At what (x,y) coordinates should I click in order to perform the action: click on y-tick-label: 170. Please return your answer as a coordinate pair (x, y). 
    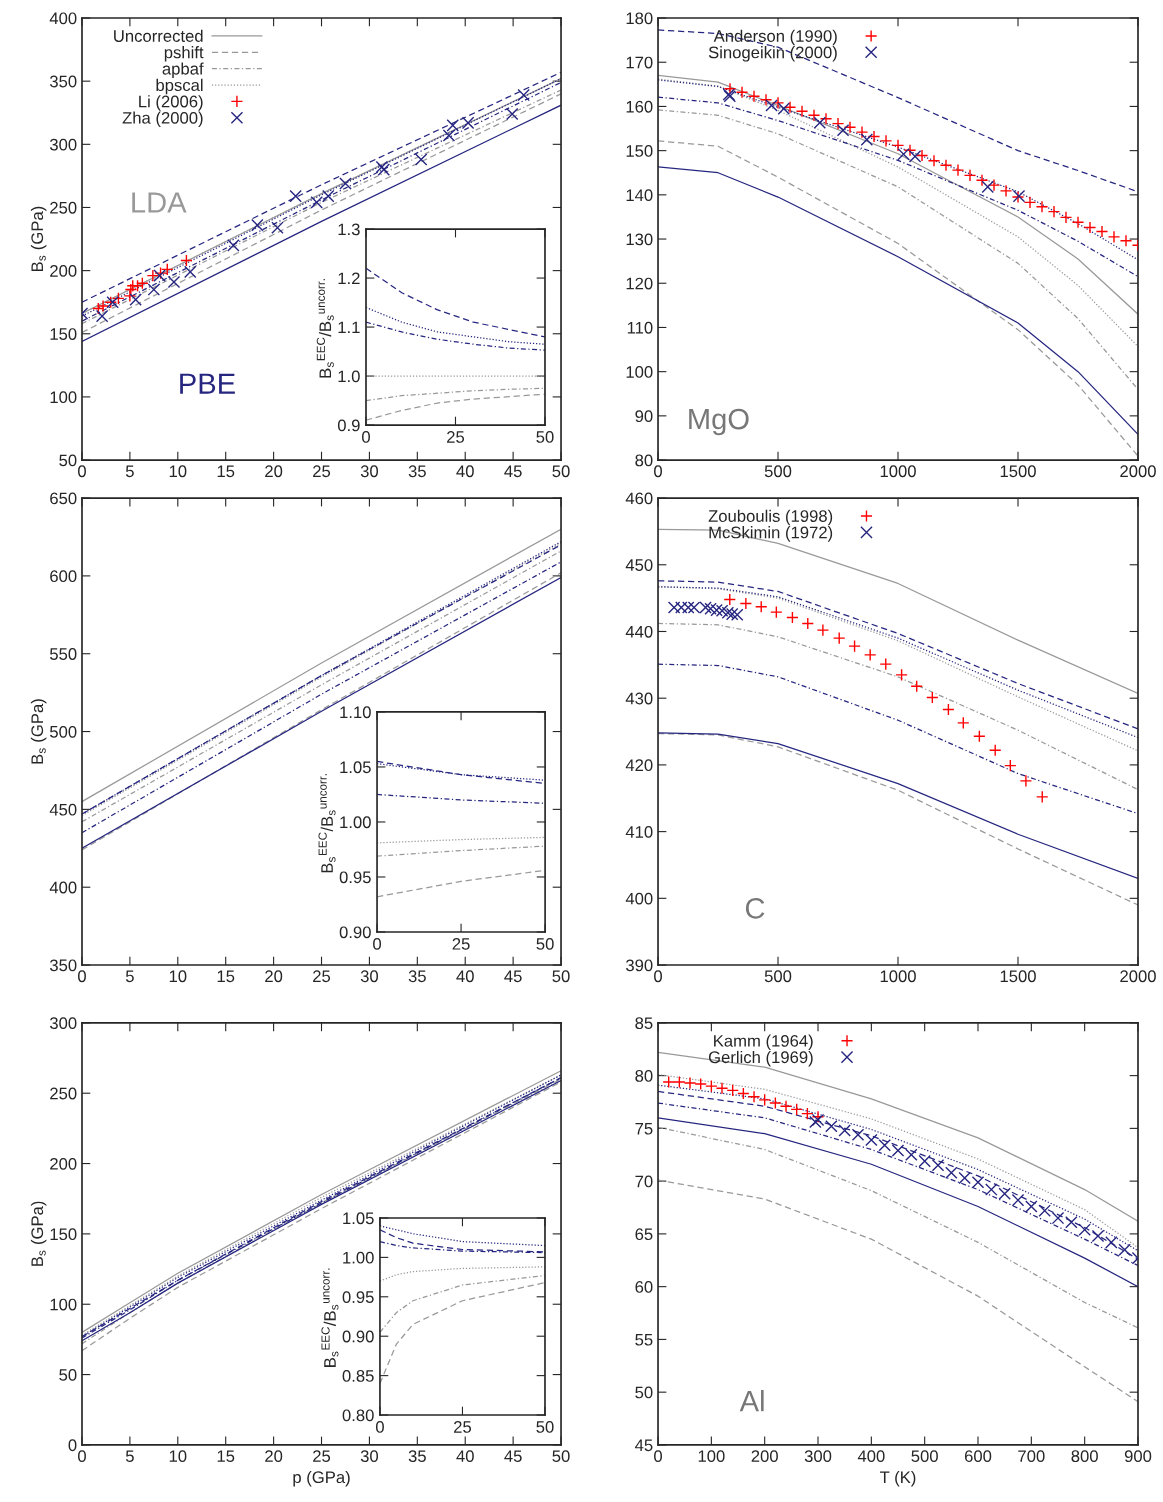
    Looking at the image, I should click on (639, 62).